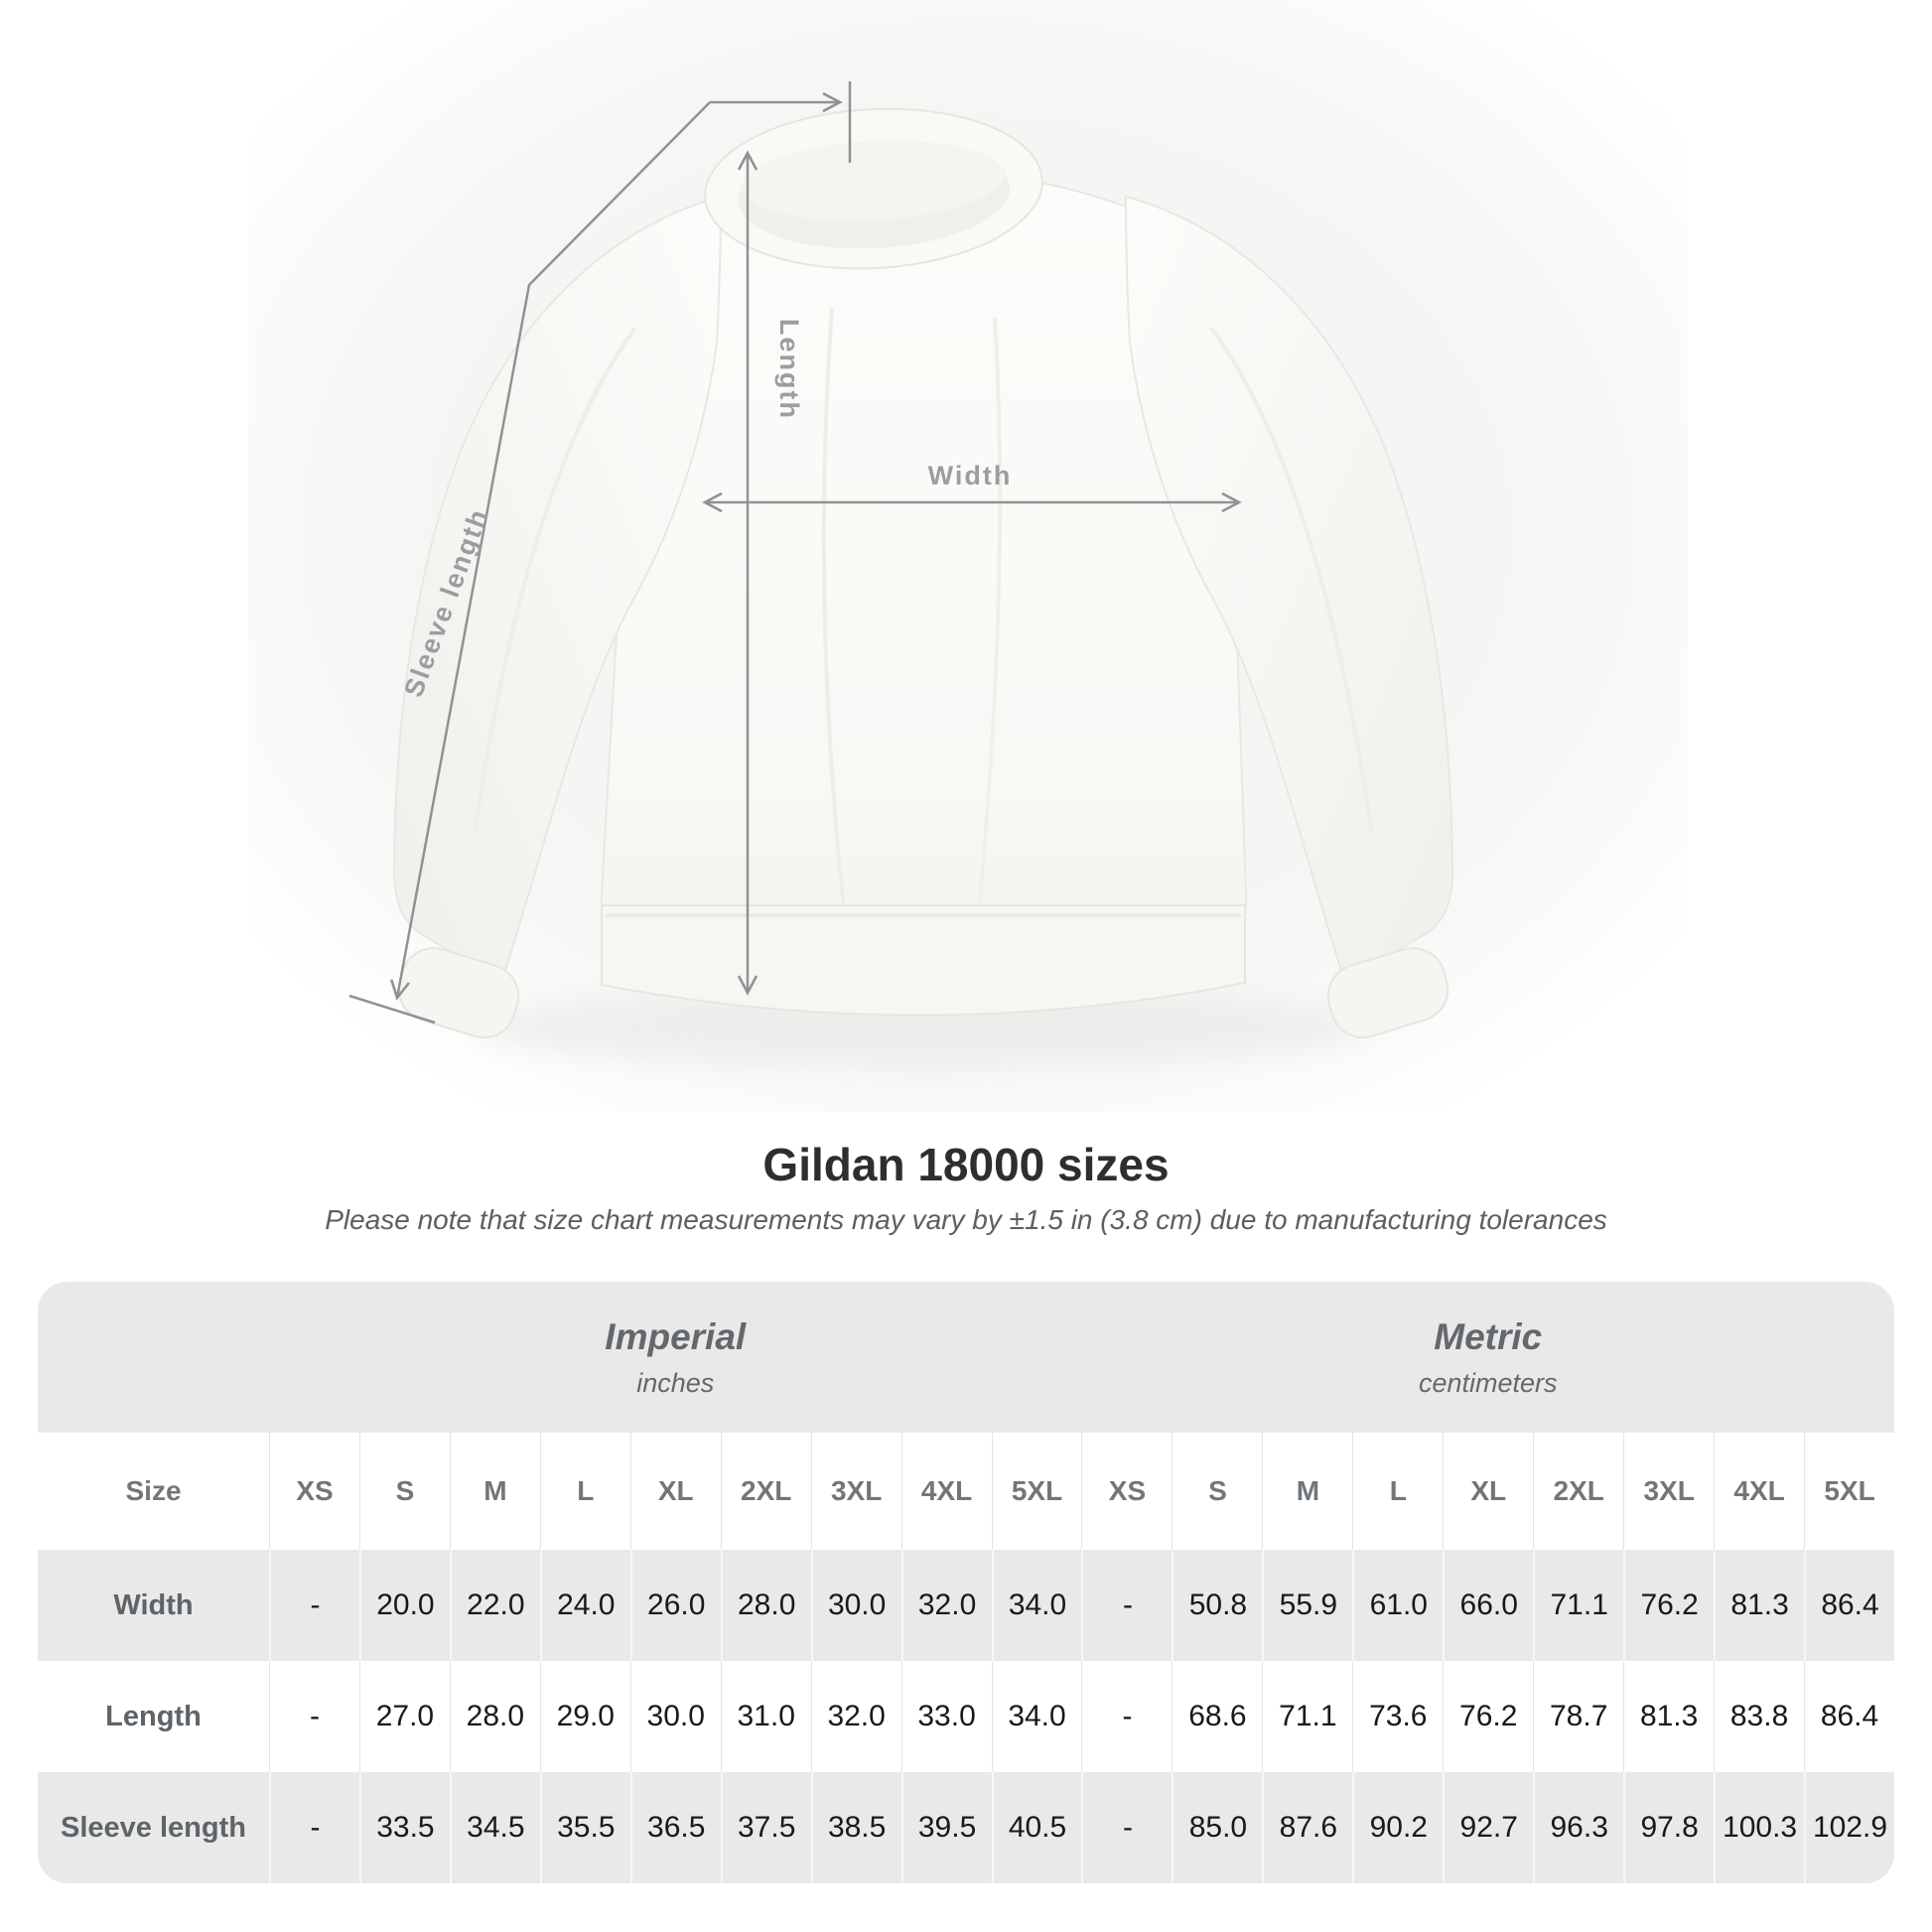  I want to click on value-cell: 97.8, so click(1669, 1828).